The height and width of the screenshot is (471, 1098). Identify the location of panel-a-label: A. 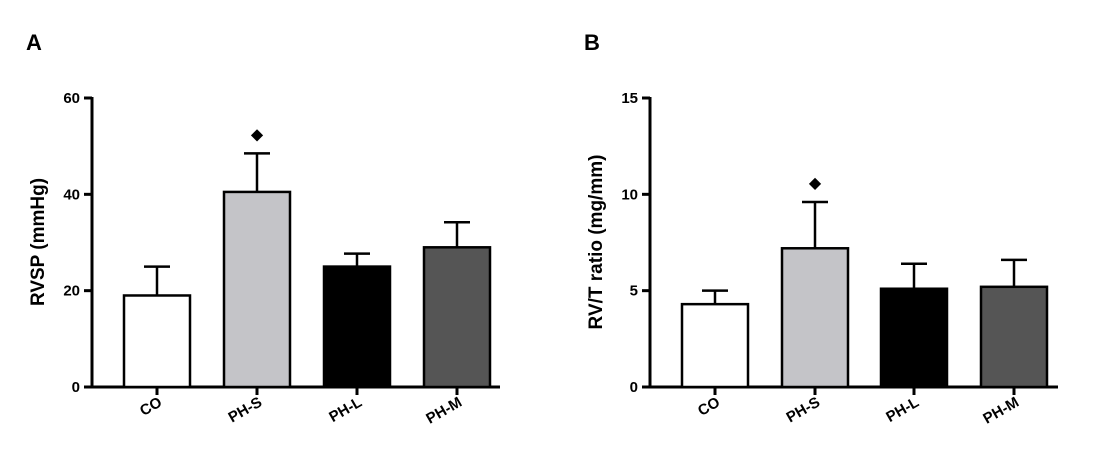
(34, 42).